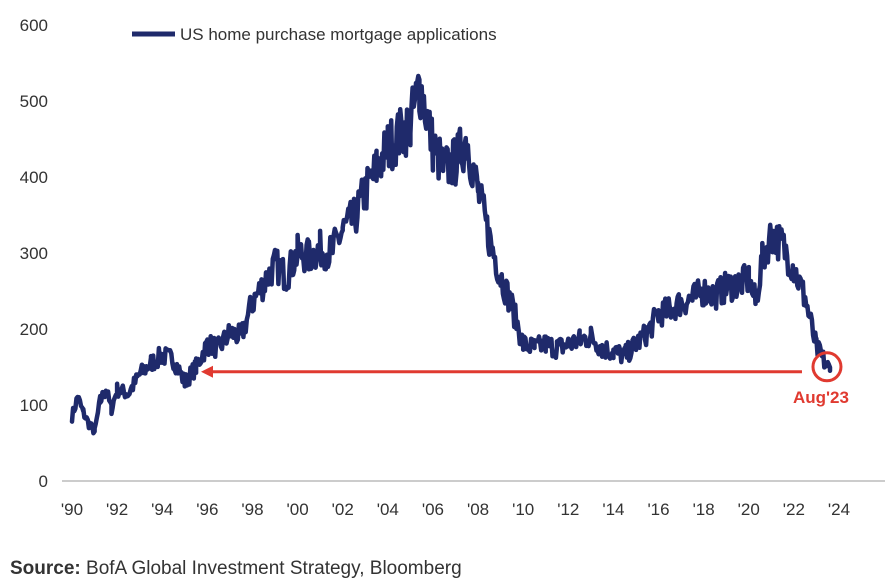 The image size is (885, 585). I want to click on x-tick-label: '04, so click(388, 509).